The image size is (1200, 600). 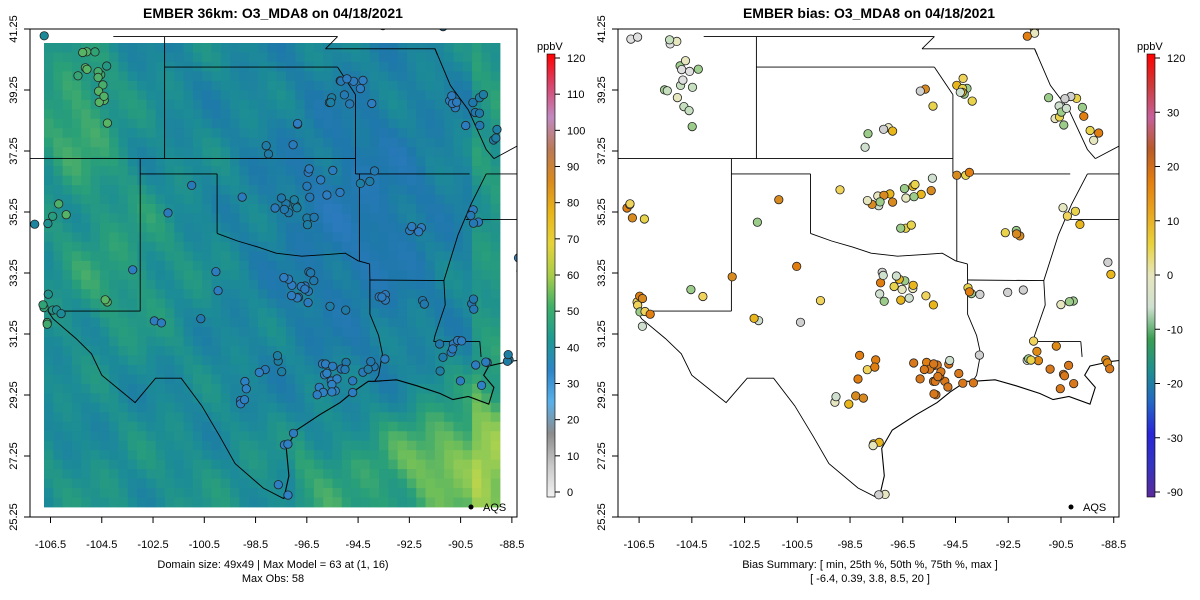 I want to click on coastline, so click(x=400, y=429).